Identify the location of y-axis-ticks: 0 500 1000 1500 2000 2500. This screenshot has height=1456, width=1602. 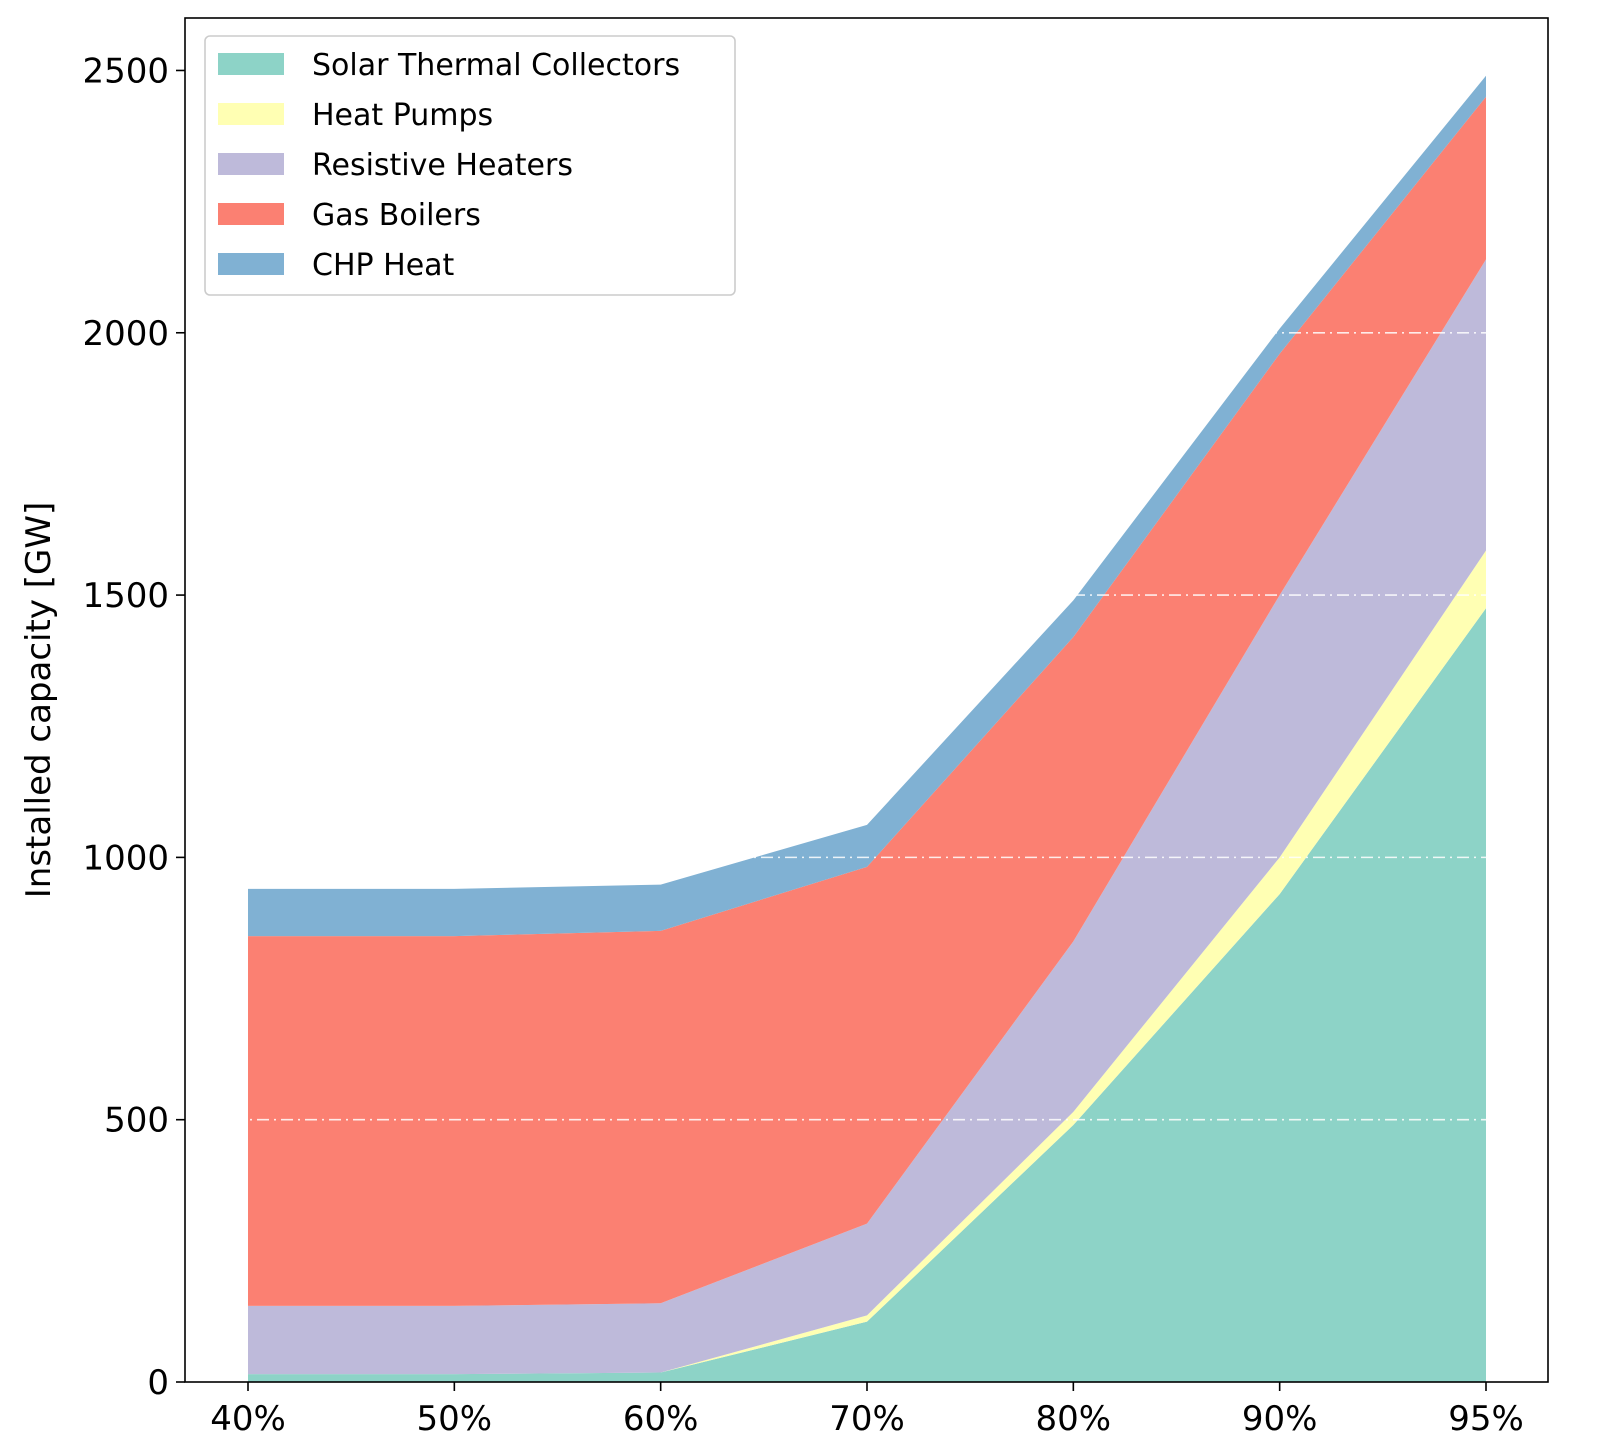
(133, 727).